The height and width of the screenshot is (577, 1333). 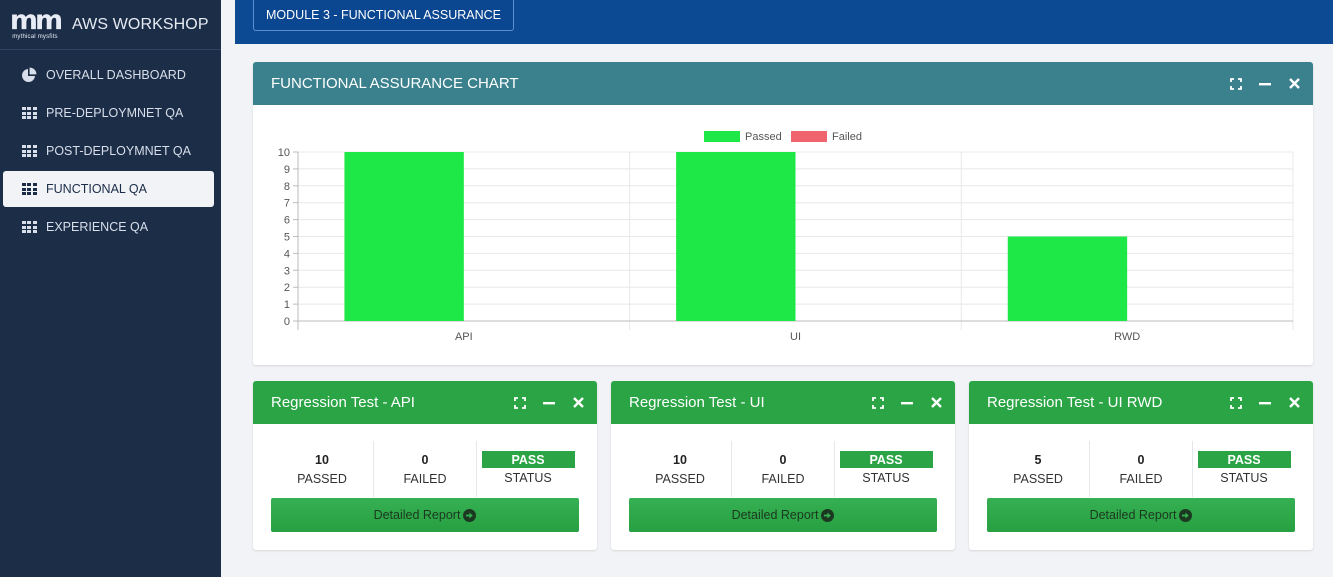 I want to click on top-bar: MODULE 3 - FUNCTIONAL ASSURANCE, so click(x=784, y=22).